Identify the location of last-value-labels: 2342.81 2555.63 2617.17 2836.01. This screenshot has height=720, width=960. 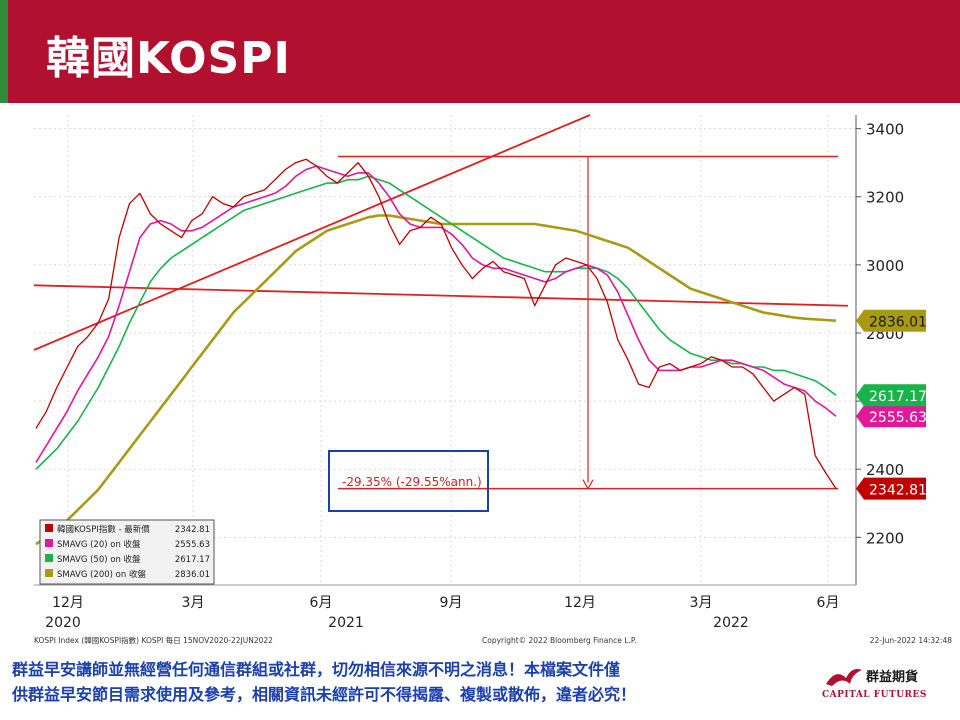
(891, 404).